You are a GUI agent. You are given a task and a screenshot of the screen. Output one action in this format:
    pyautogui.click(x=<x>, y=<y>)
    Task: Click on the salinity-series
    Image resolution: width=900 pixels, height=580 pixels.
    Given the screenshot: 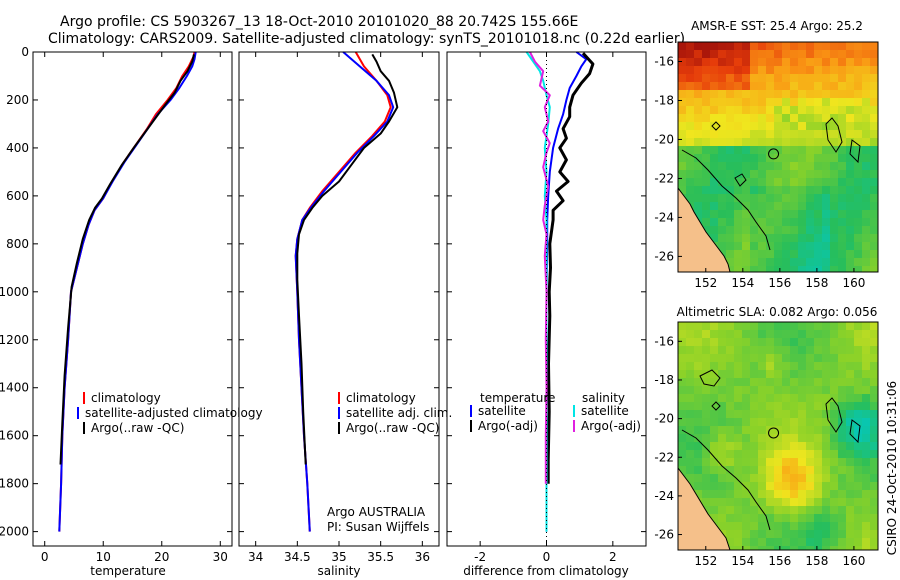 What is the action you would take?
    pyautogui.click(x=346, y=291)
    